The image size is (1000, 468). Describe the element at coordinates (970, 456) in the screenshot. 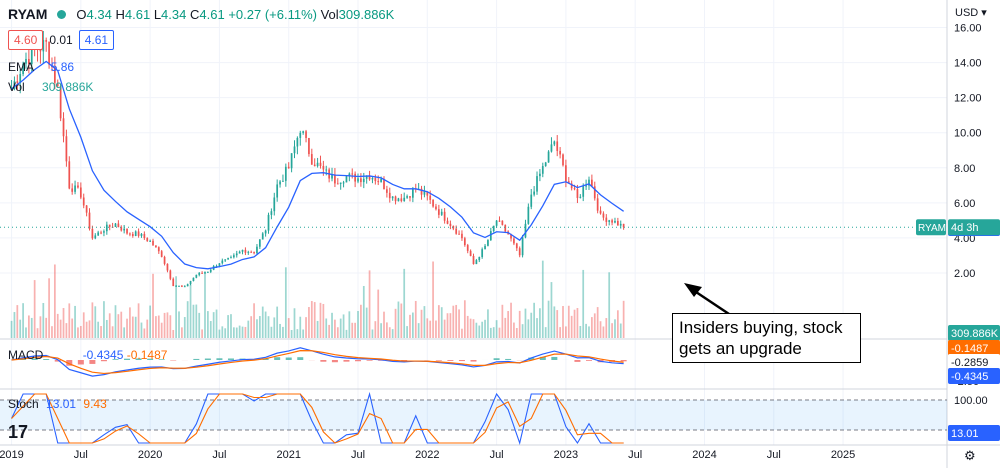

I see `gear-icon: ⚙` at that location.